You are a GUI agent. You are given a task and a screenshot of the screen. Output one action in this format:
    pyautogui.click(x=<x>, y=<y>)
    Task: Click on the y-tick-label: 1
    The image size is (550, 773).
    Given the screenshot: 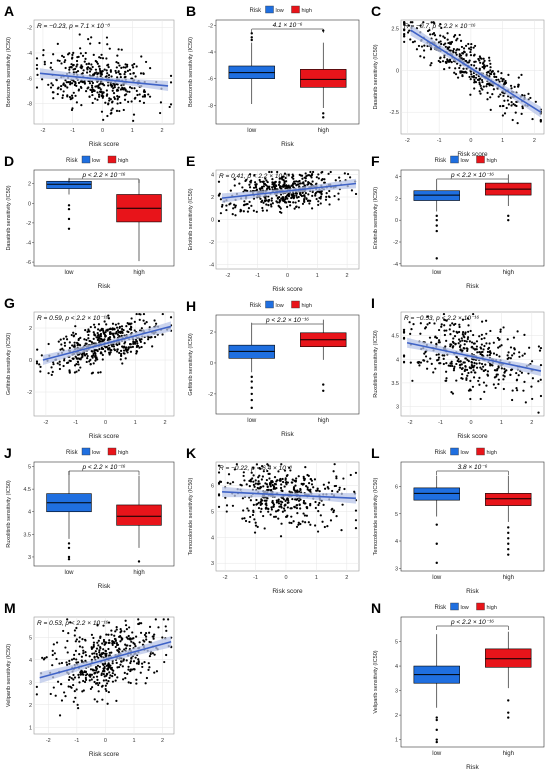 What is the action you would take?
    pyautogui.click(x=396, y=741)
    